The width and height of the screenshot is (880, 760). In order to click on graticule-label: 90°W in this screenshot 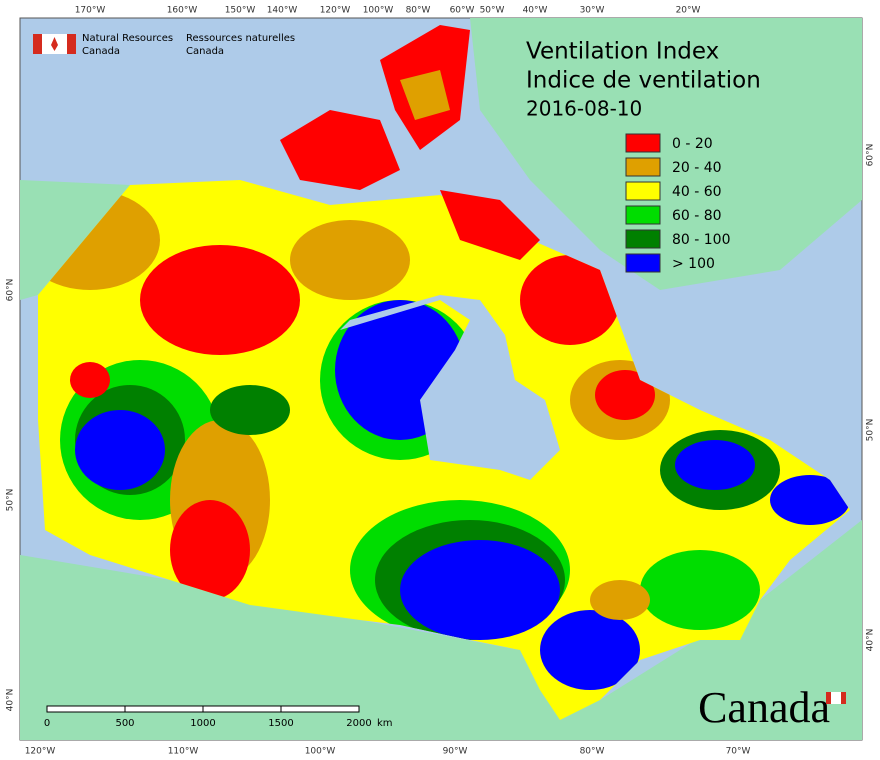, I will do `click(455, 752)`.